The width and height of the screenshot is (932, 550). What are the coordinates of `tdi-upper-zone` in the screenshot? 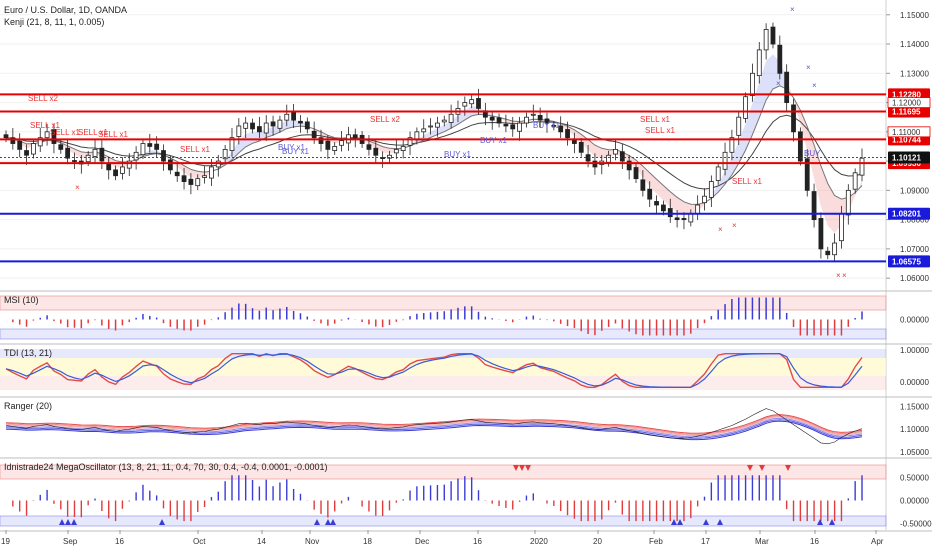 It's located at (443, 353).